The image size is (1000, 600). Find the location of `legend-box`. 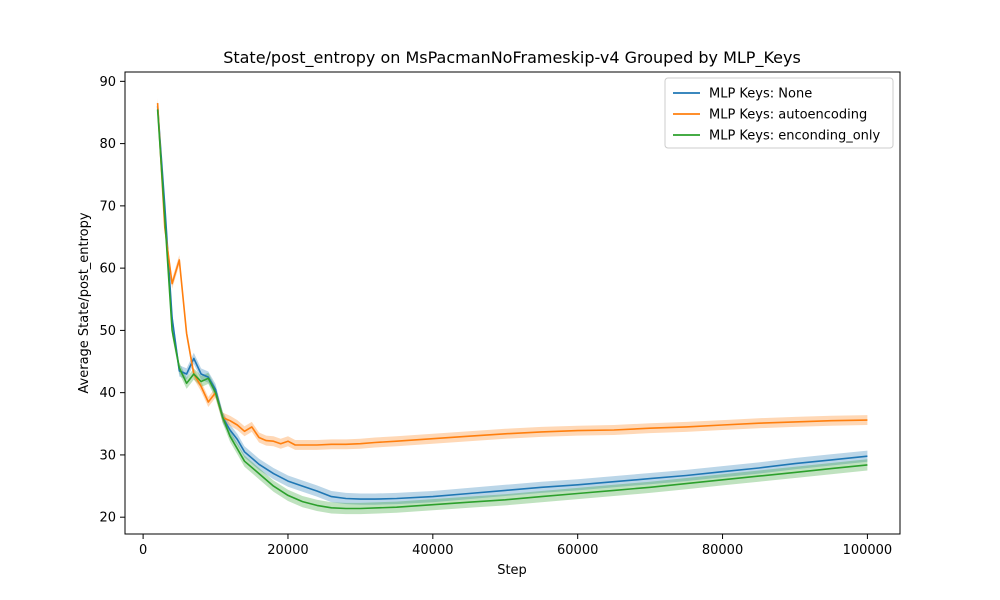

legend-box is located at coordinates (779, 113).